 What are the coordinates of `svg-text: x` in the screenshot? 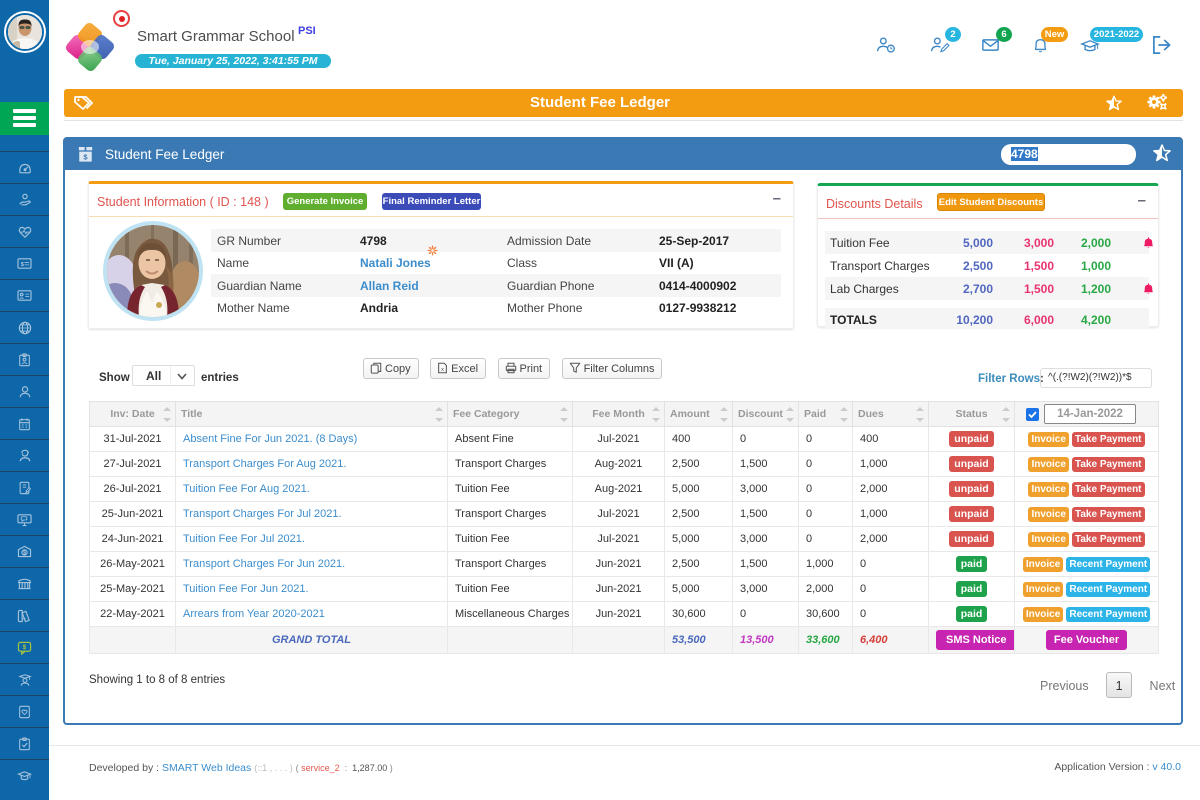 It's located at (442, 370).